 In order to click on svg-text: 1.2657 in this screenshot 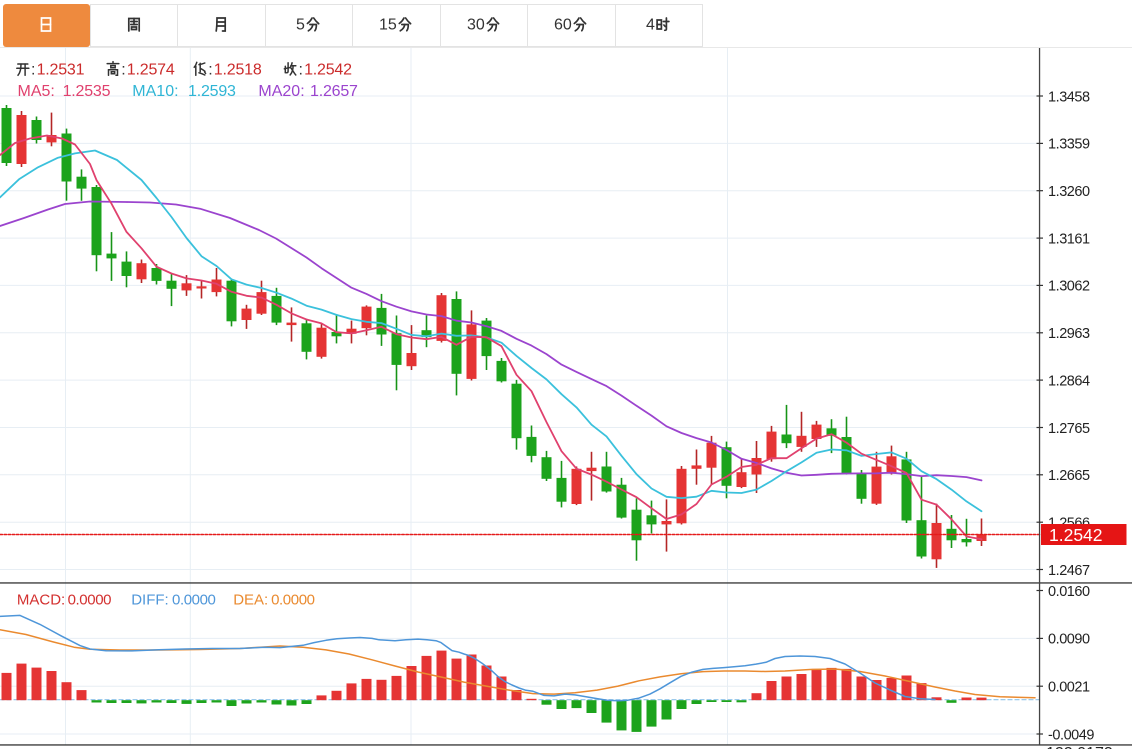, I will do `click(334, 91)`.